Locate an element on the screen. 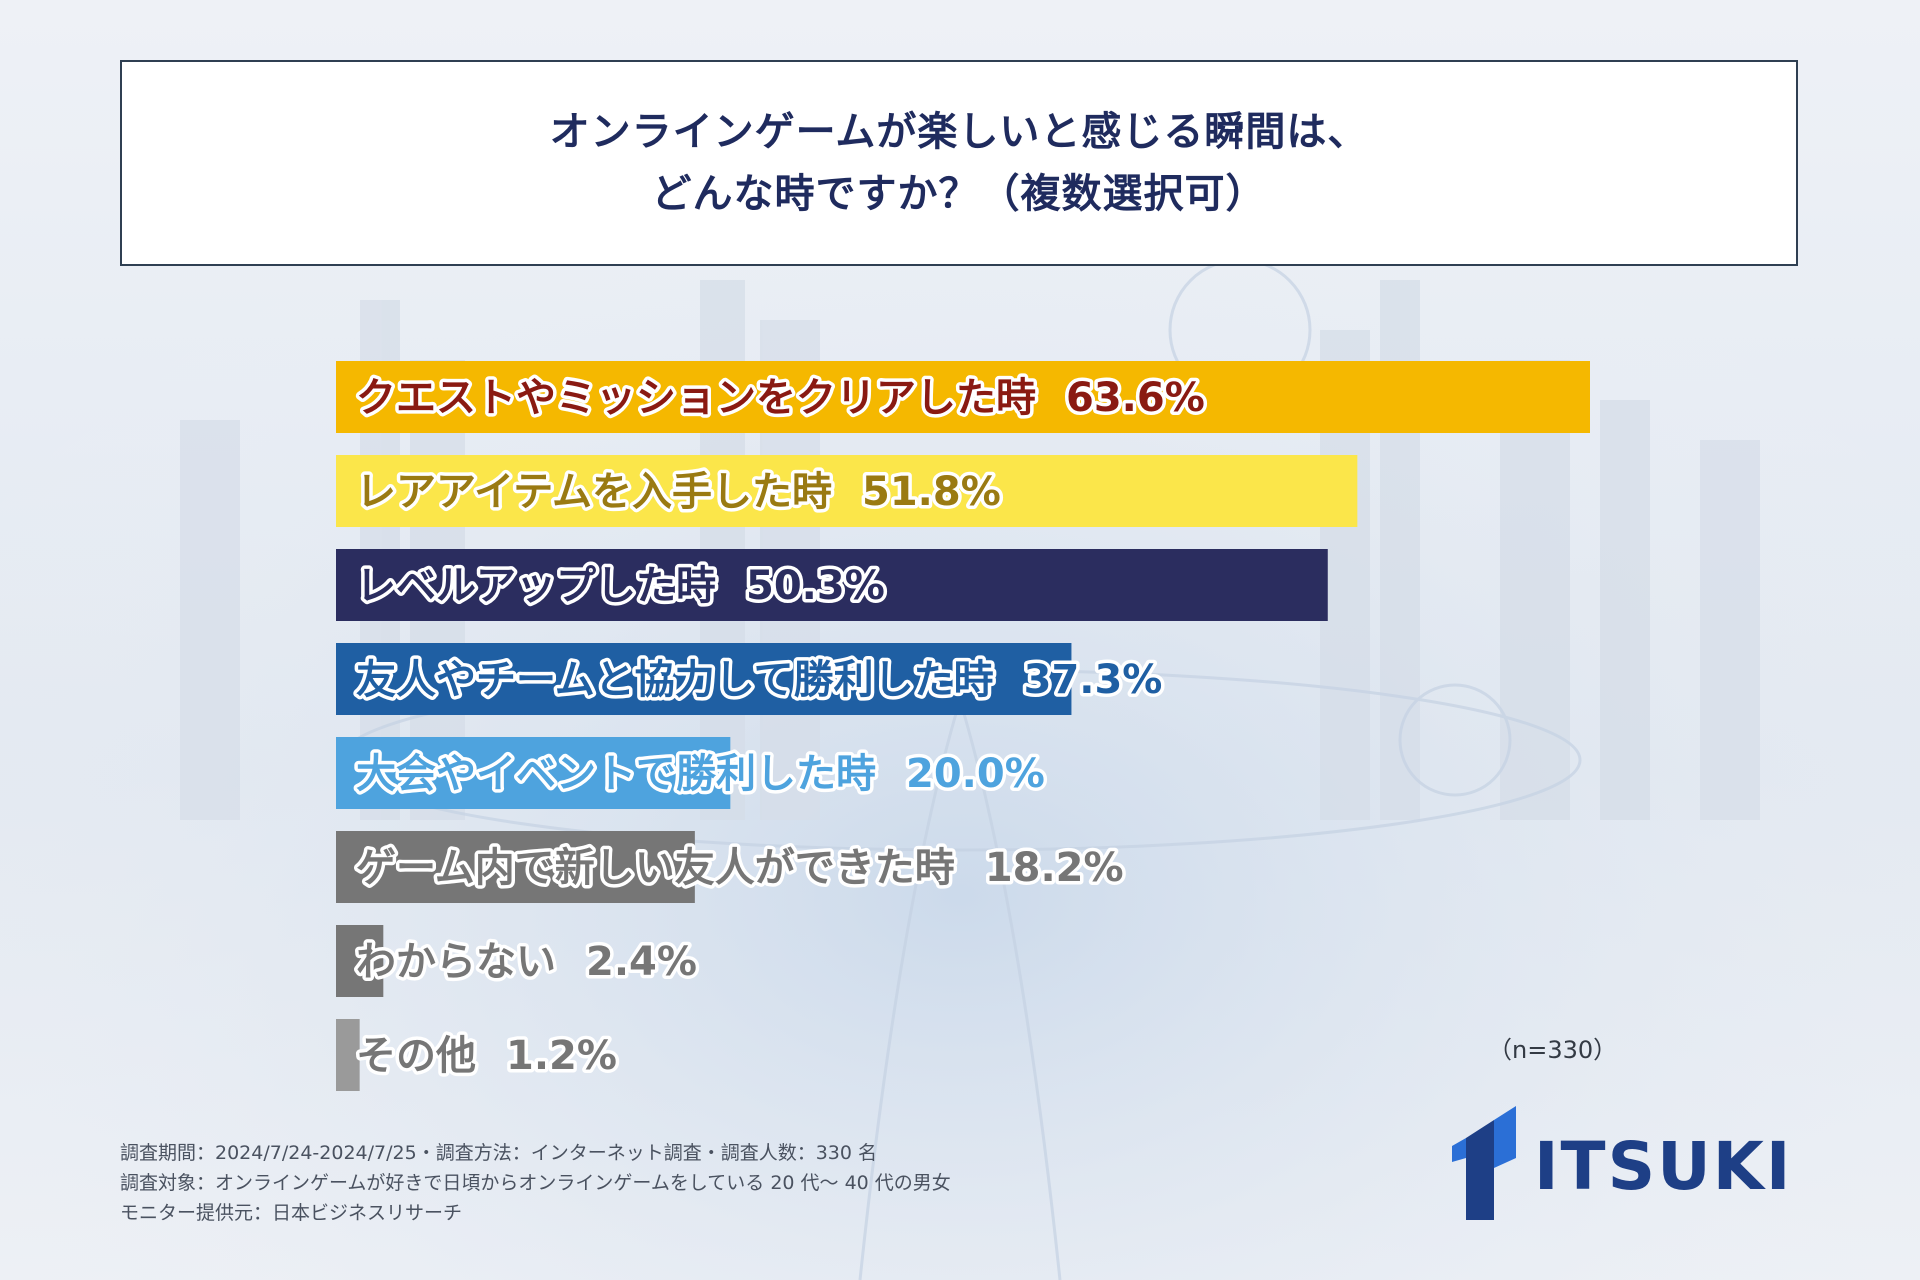 The width and height of the screenshot is (1920, 1280). bar-label-6: ゲーム内で新しい友人ができた時 18.2% is located at coordinates (740, 868).